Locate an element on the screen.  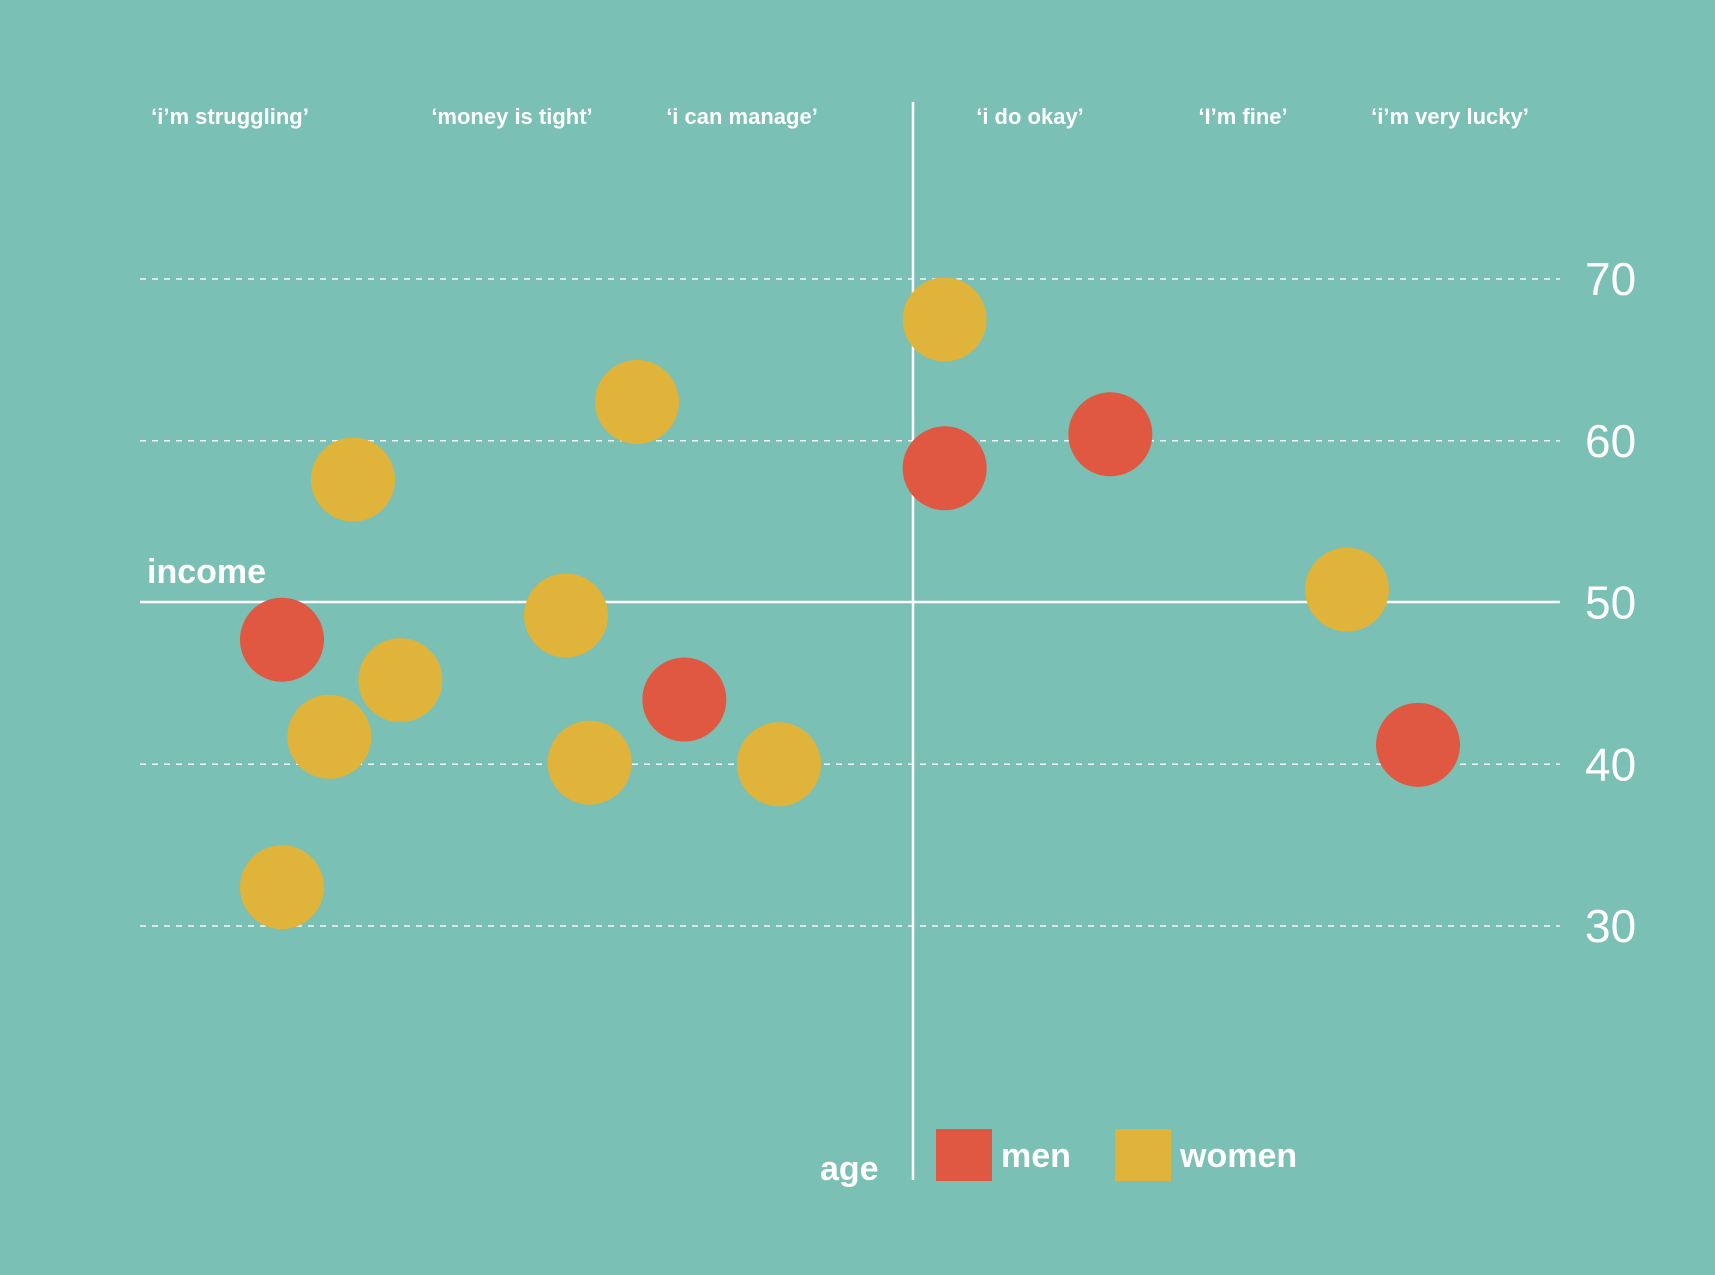
x-axis-label: income is located at coordinates (206, 572).